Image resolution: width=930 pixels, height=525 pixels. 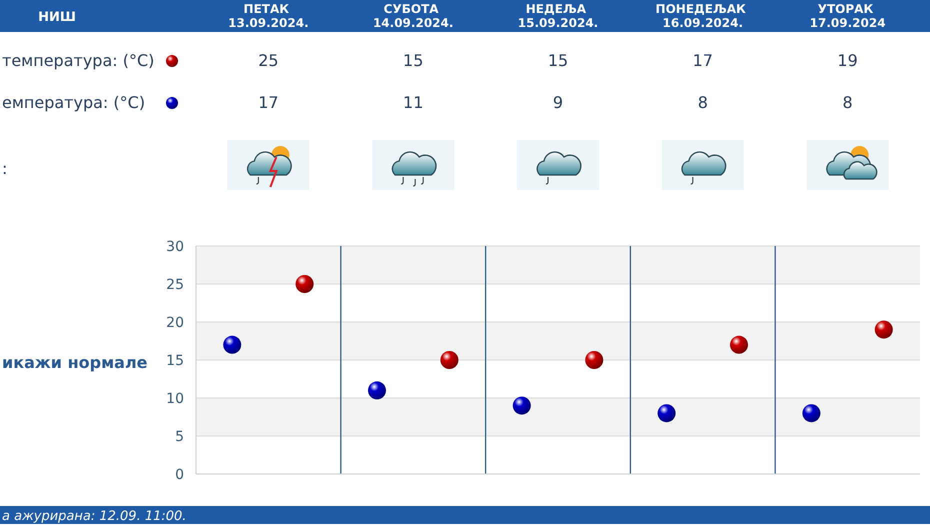 What do you see at coordinates (75, 362) in the screenshot?
I see `text: икажи нормале` at bounding box center [75, 362].